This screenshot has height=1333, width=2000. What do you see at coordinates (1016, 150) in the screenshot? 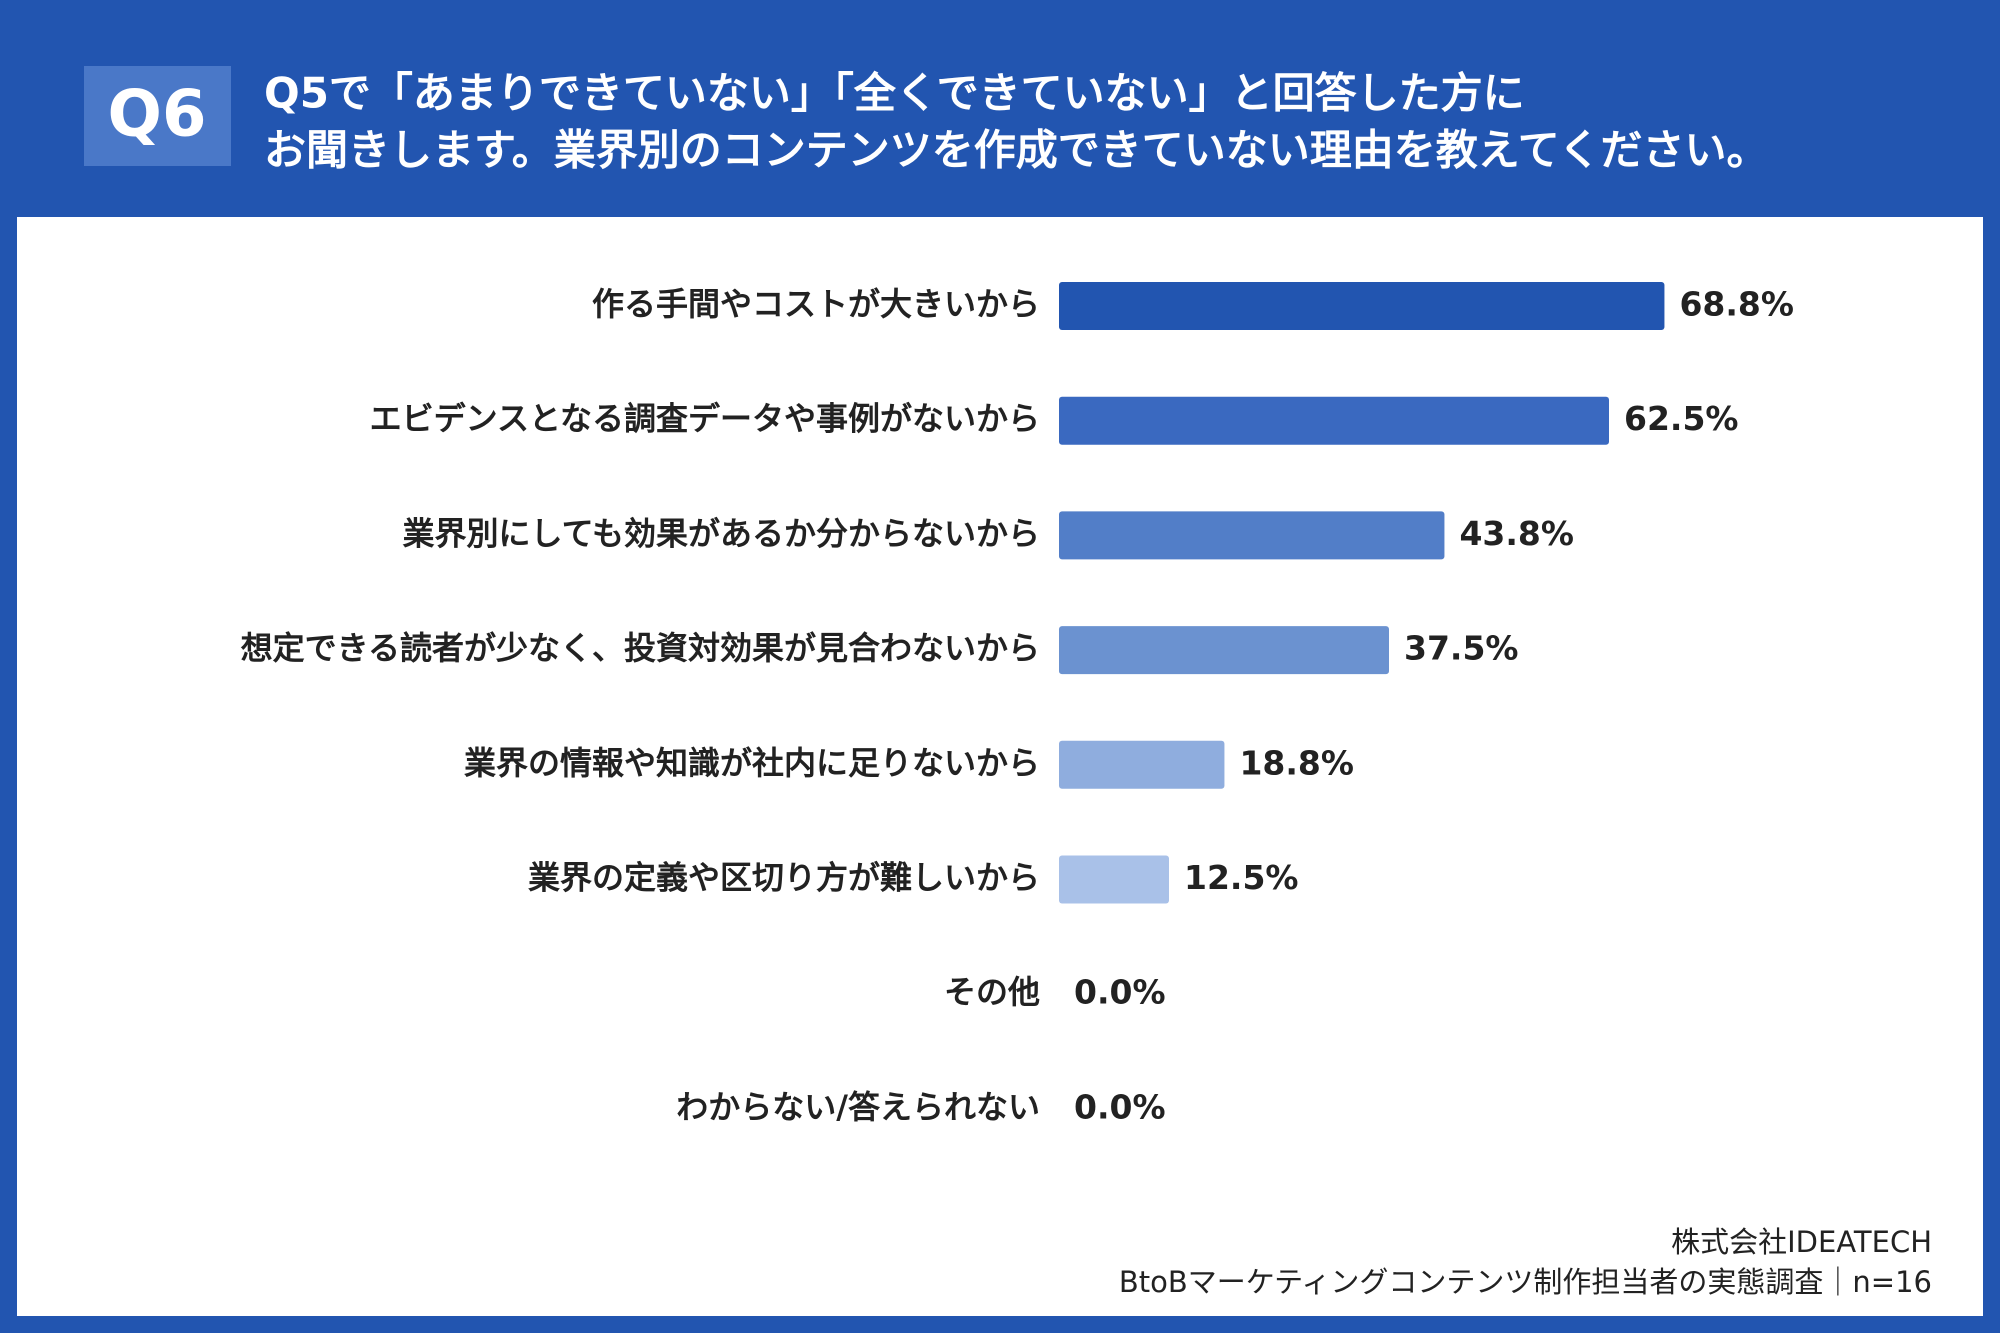
I see `chart-title: お聞きします。業界別のコンテンツを作成できていない理由を教えてください。` at bounding box center [1016, 150].